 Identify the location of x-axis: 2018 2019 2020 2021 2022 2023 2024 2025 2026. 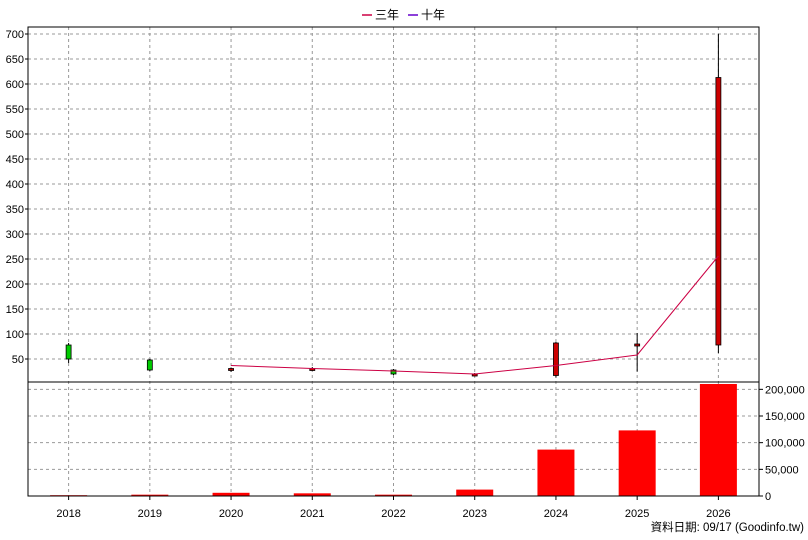
(393, 508).